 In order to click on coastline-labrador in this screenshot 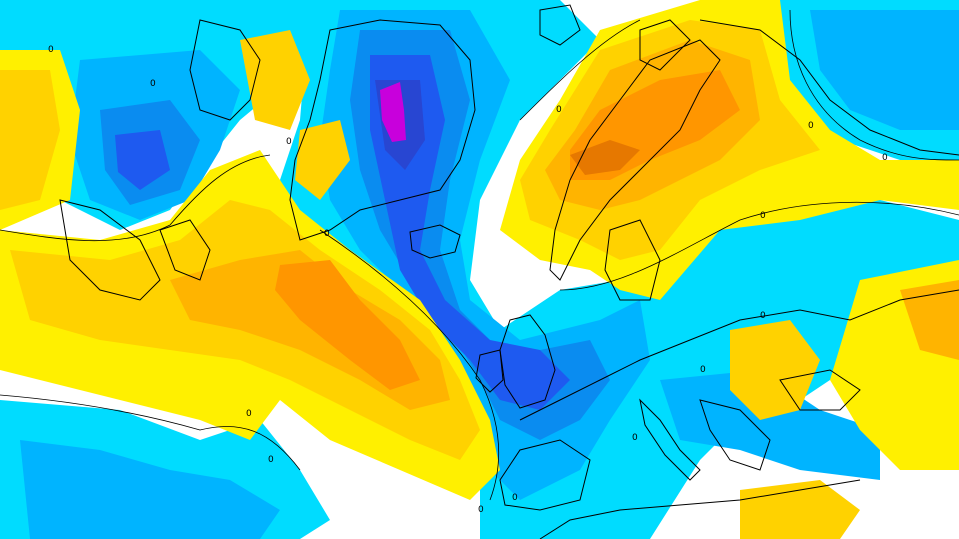, I will do `click(185, 250)`.